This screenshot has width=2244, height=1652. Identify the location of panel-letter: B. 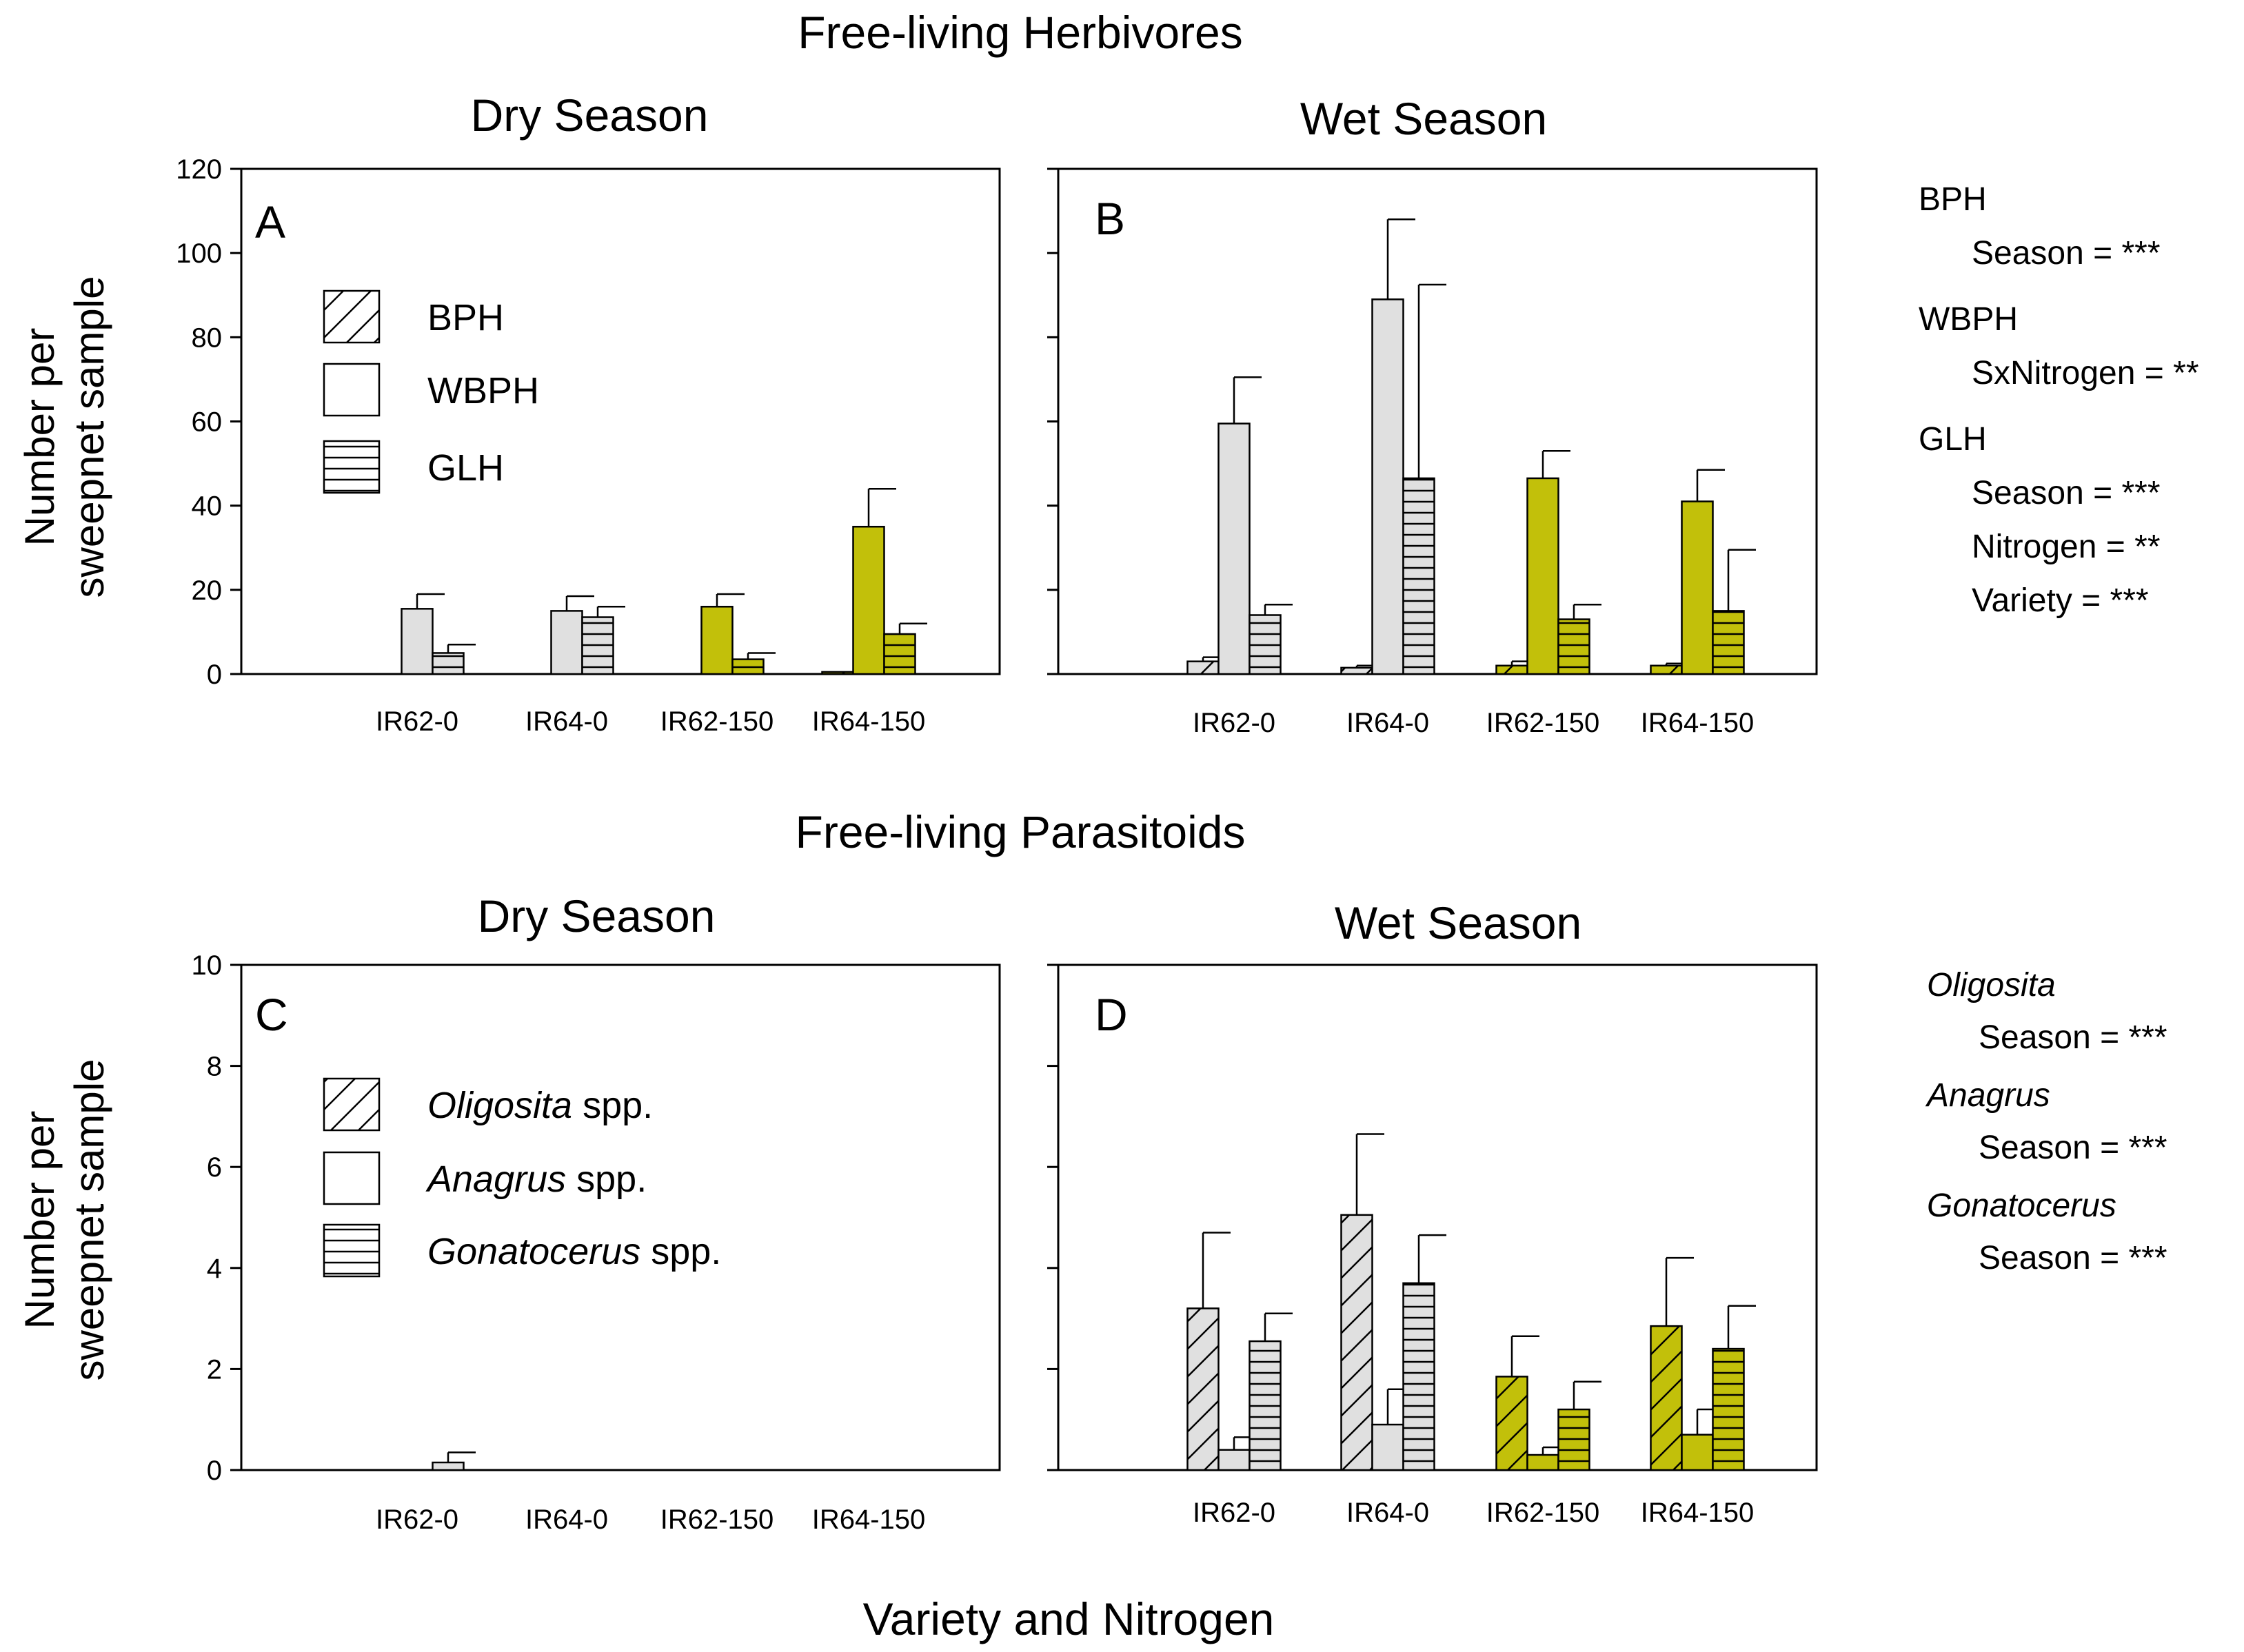
(1110, 218).